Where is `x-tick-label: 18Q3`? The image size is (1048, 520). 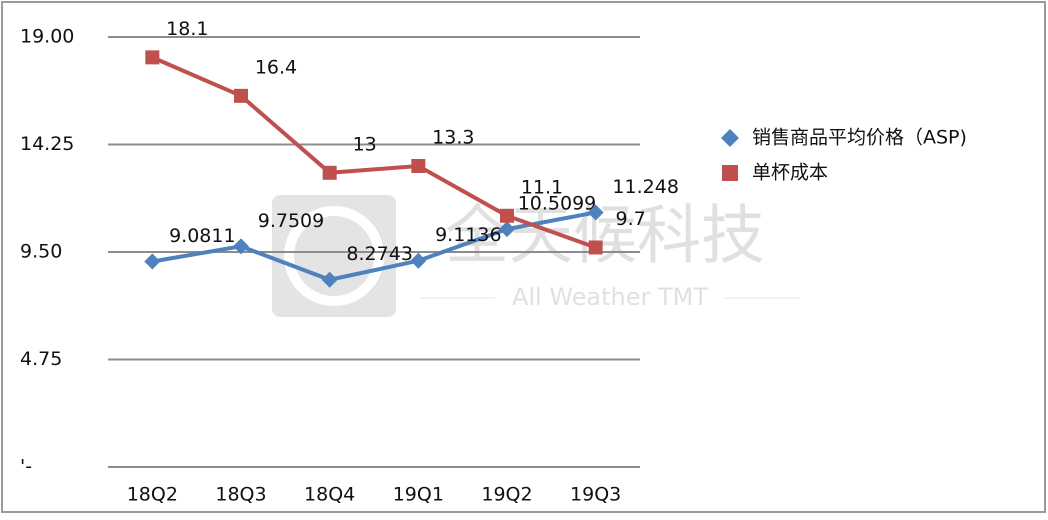 x-tick-label: 18Q3 is located at coordinates (240, 495).